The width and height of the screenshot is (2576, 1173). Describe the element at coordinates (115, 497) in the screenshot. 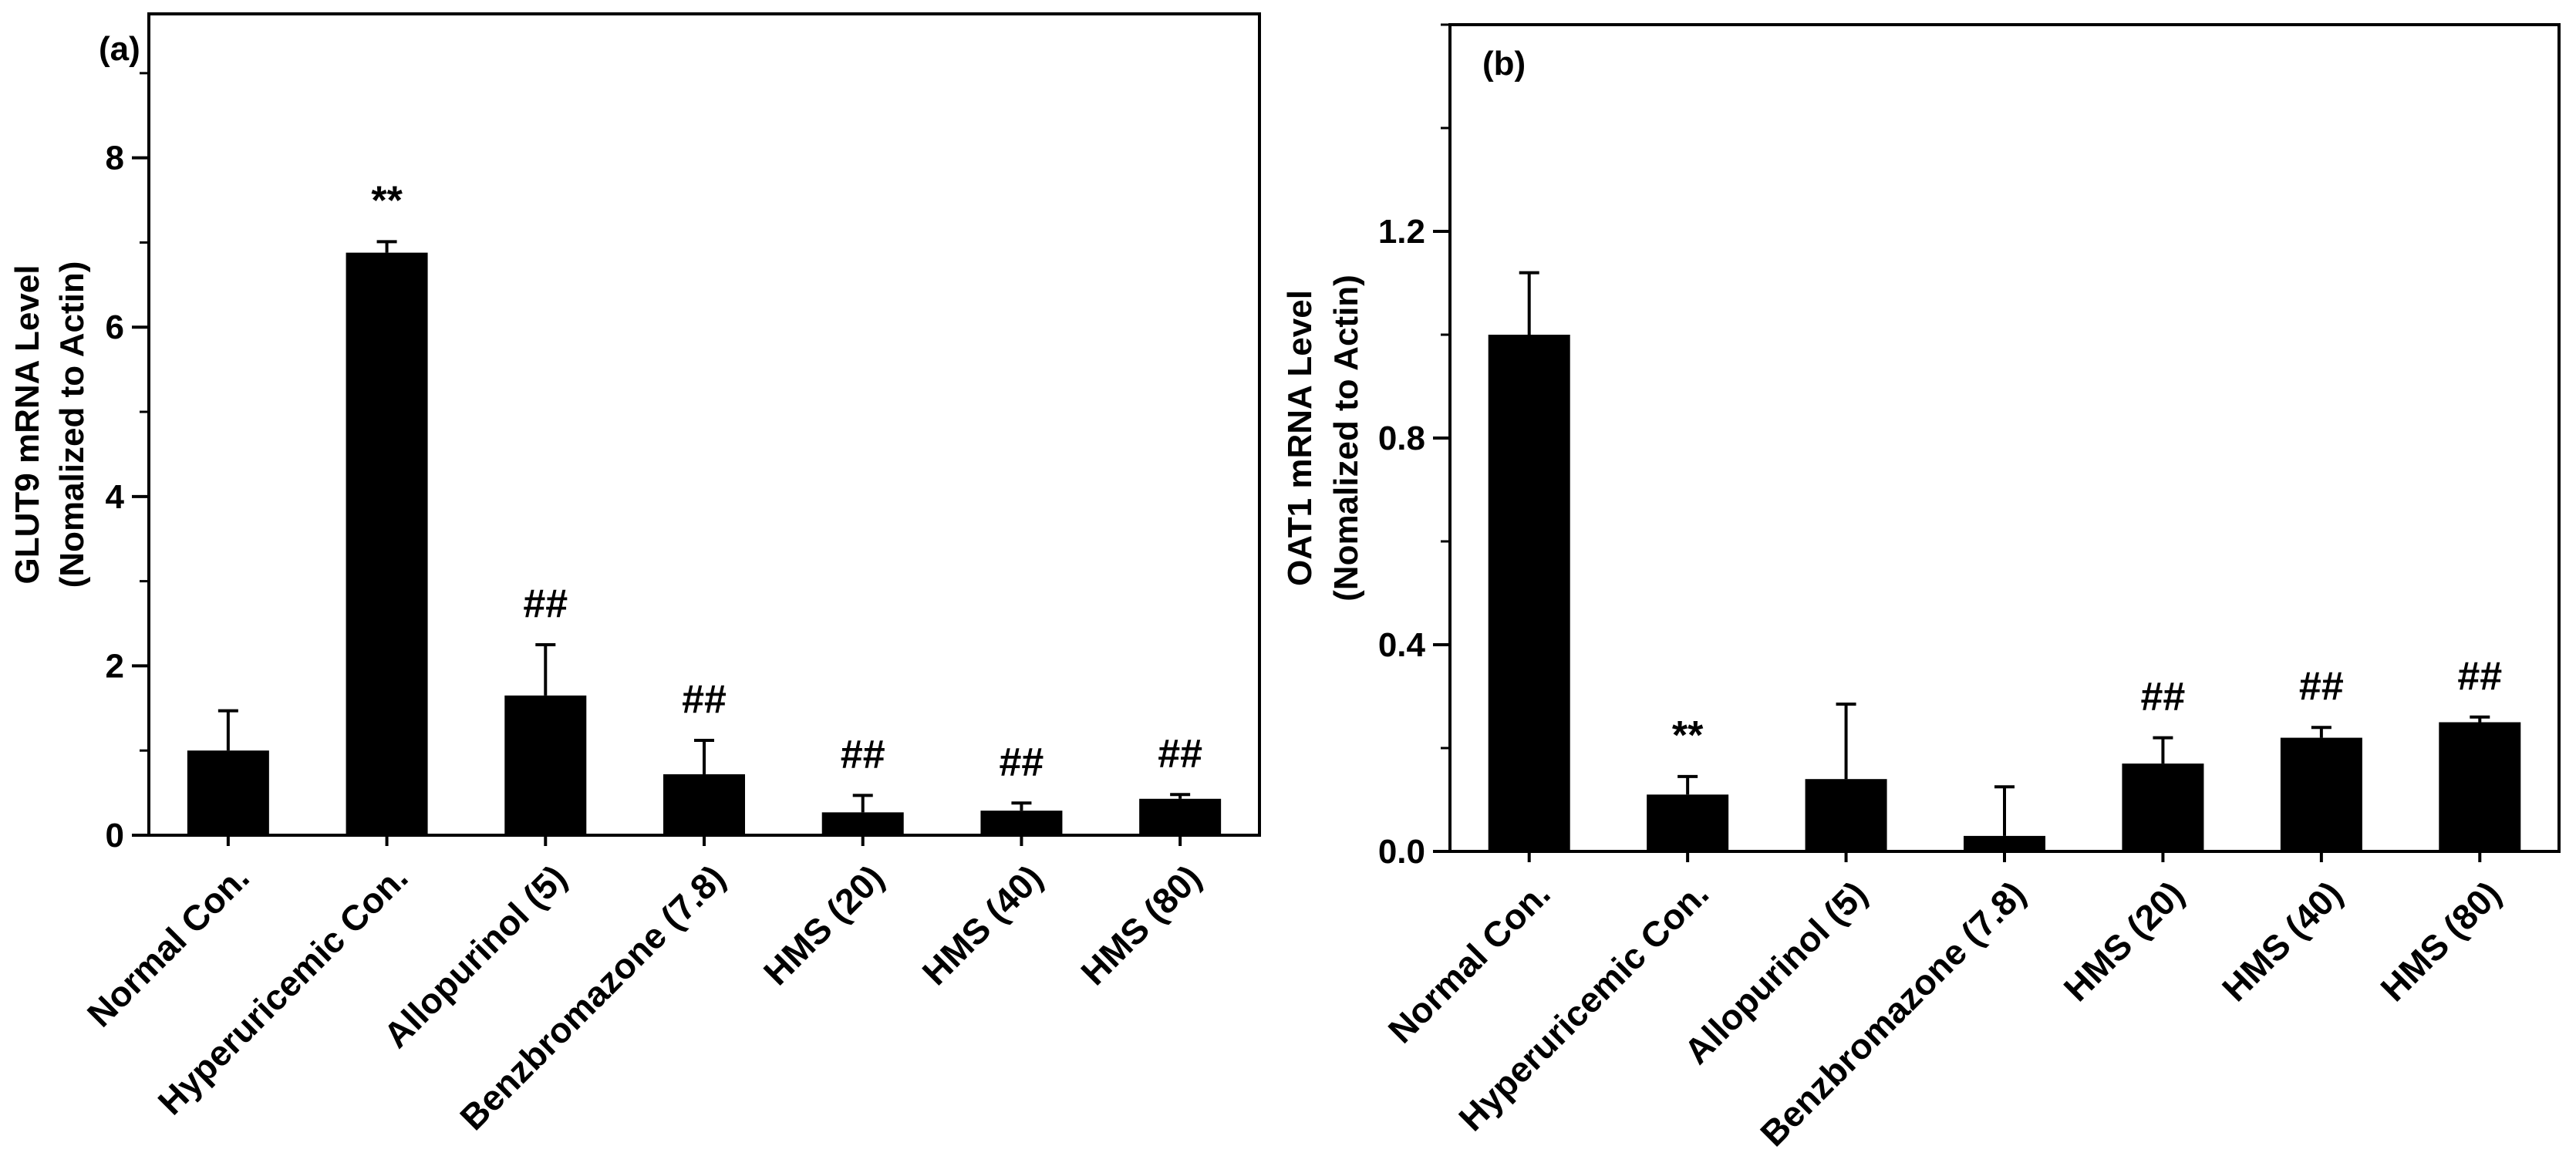

I see `y-tick-label: 4` at that location.